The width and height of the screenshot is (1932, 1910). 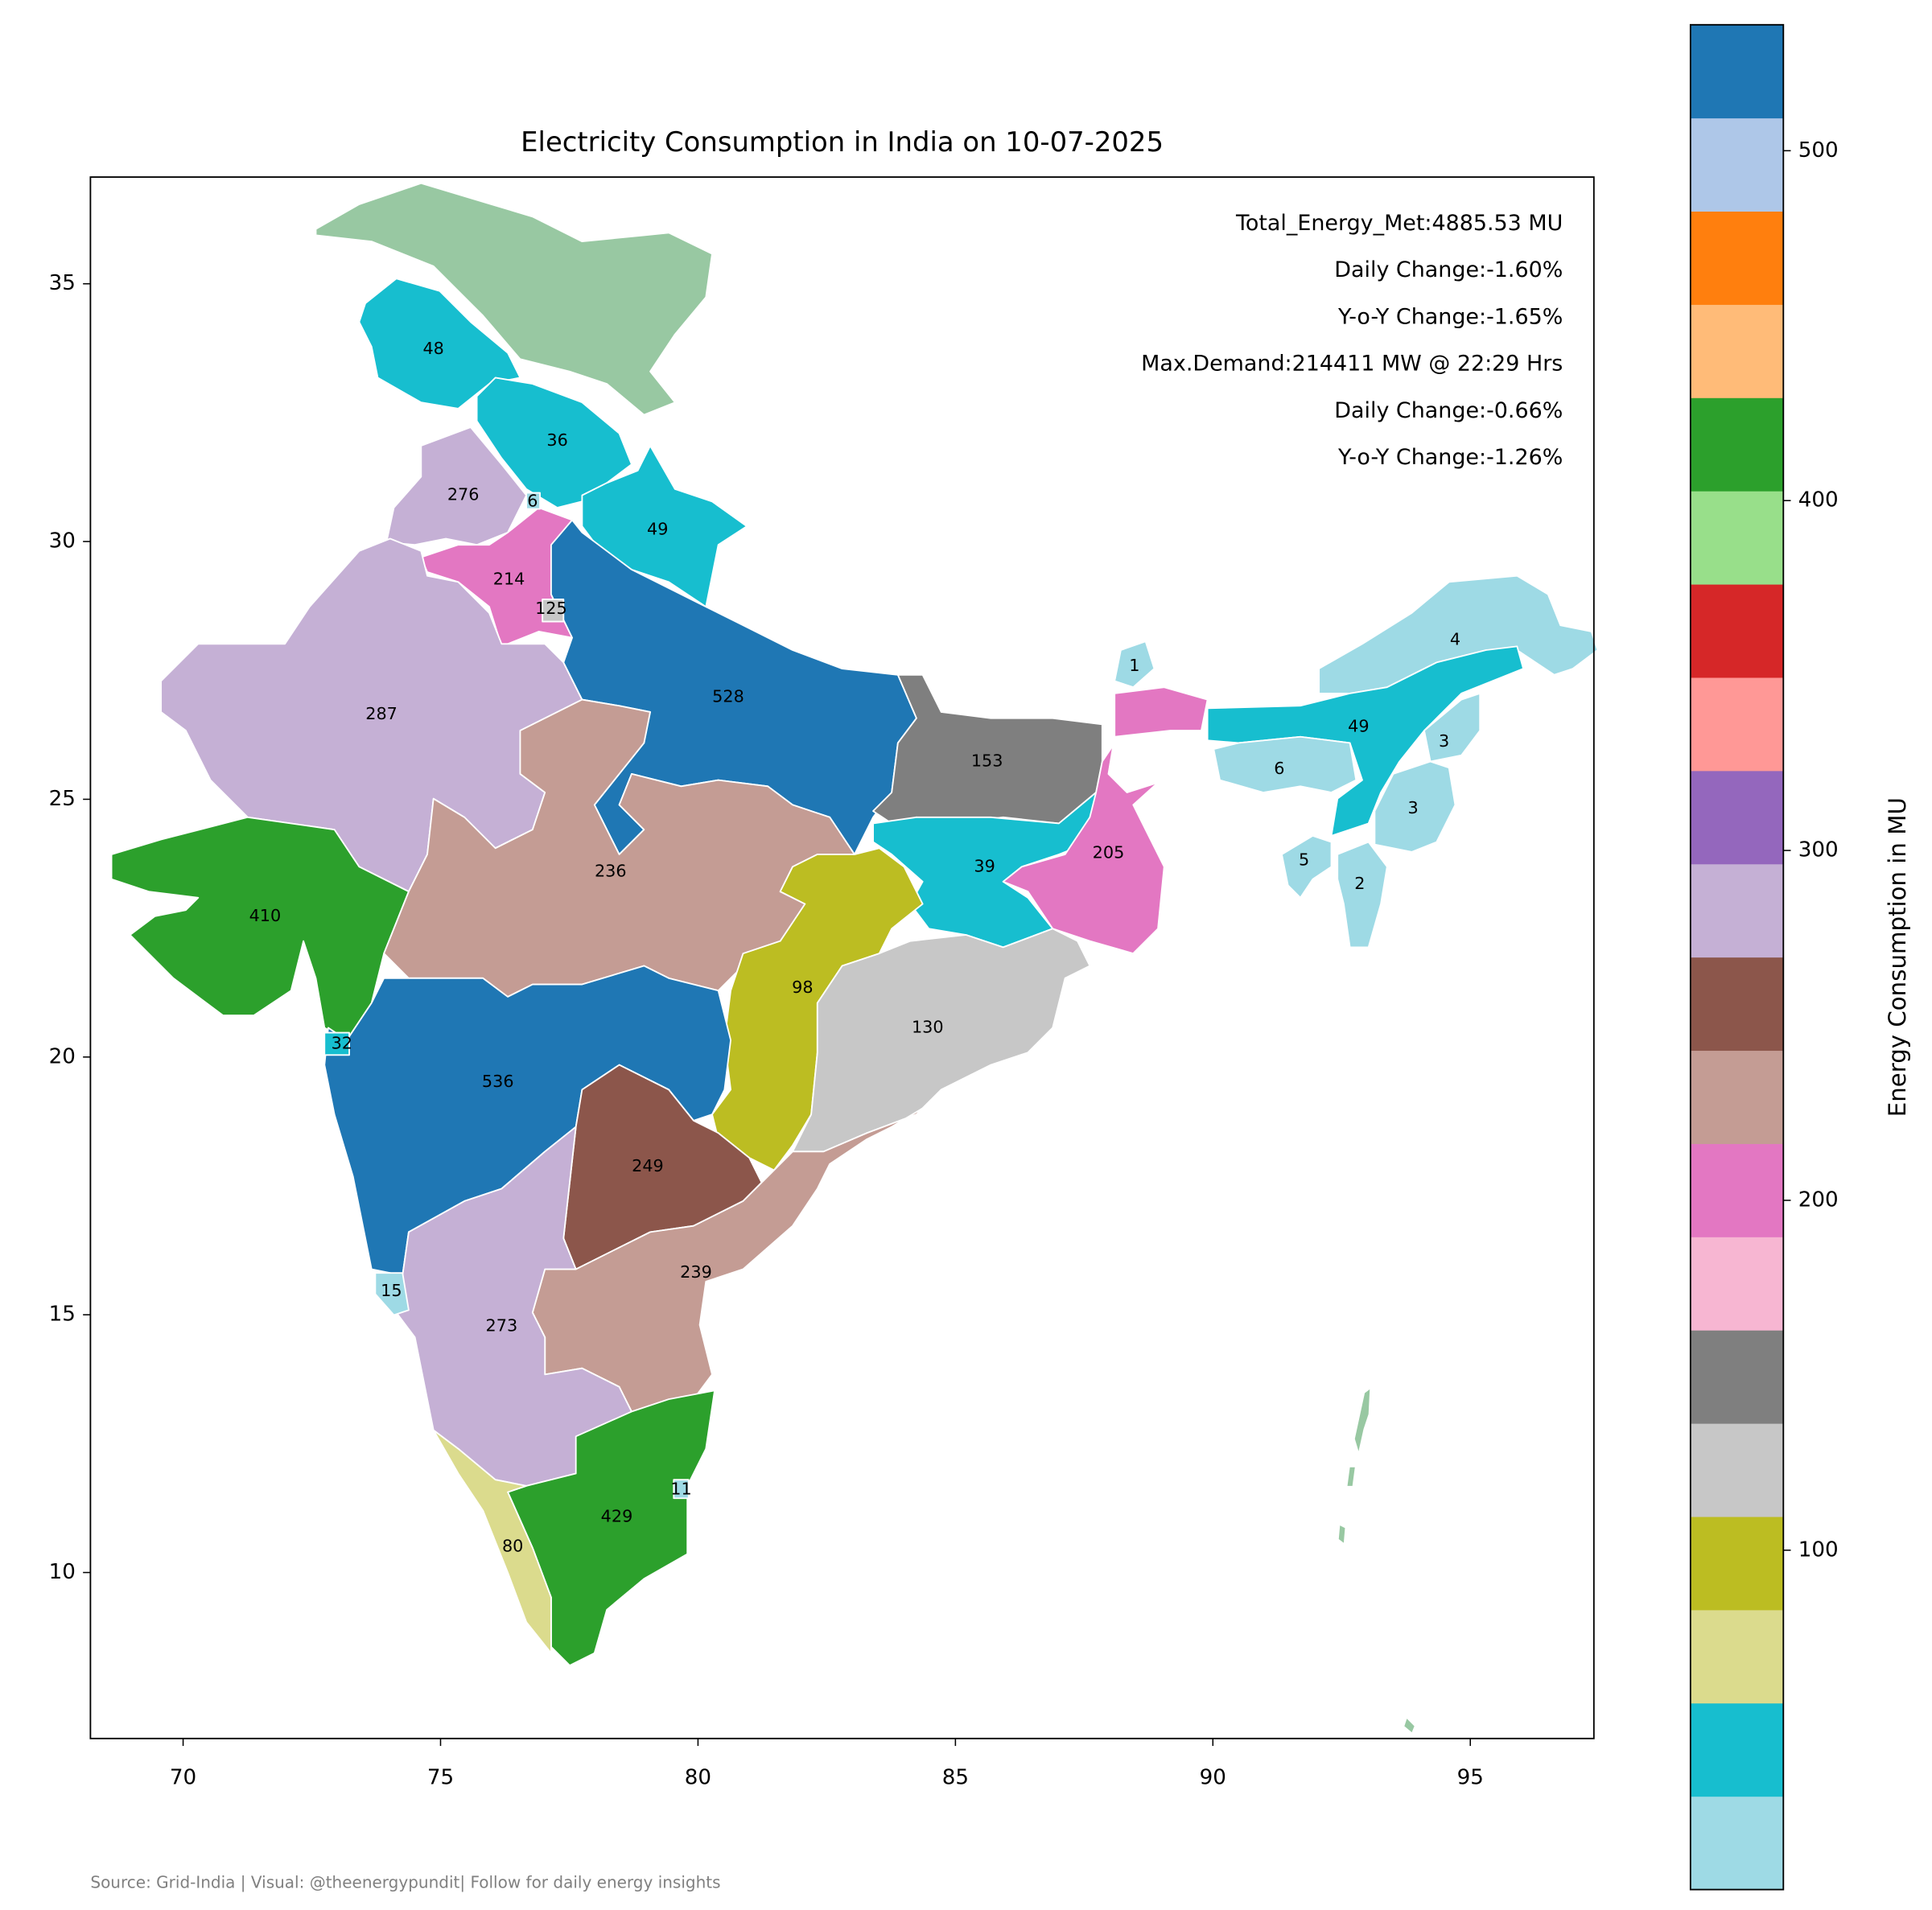 What do you see at coordinates (987, 761) in the screenshot?
I see `region-label: 153` at bounding box center [987, 761].